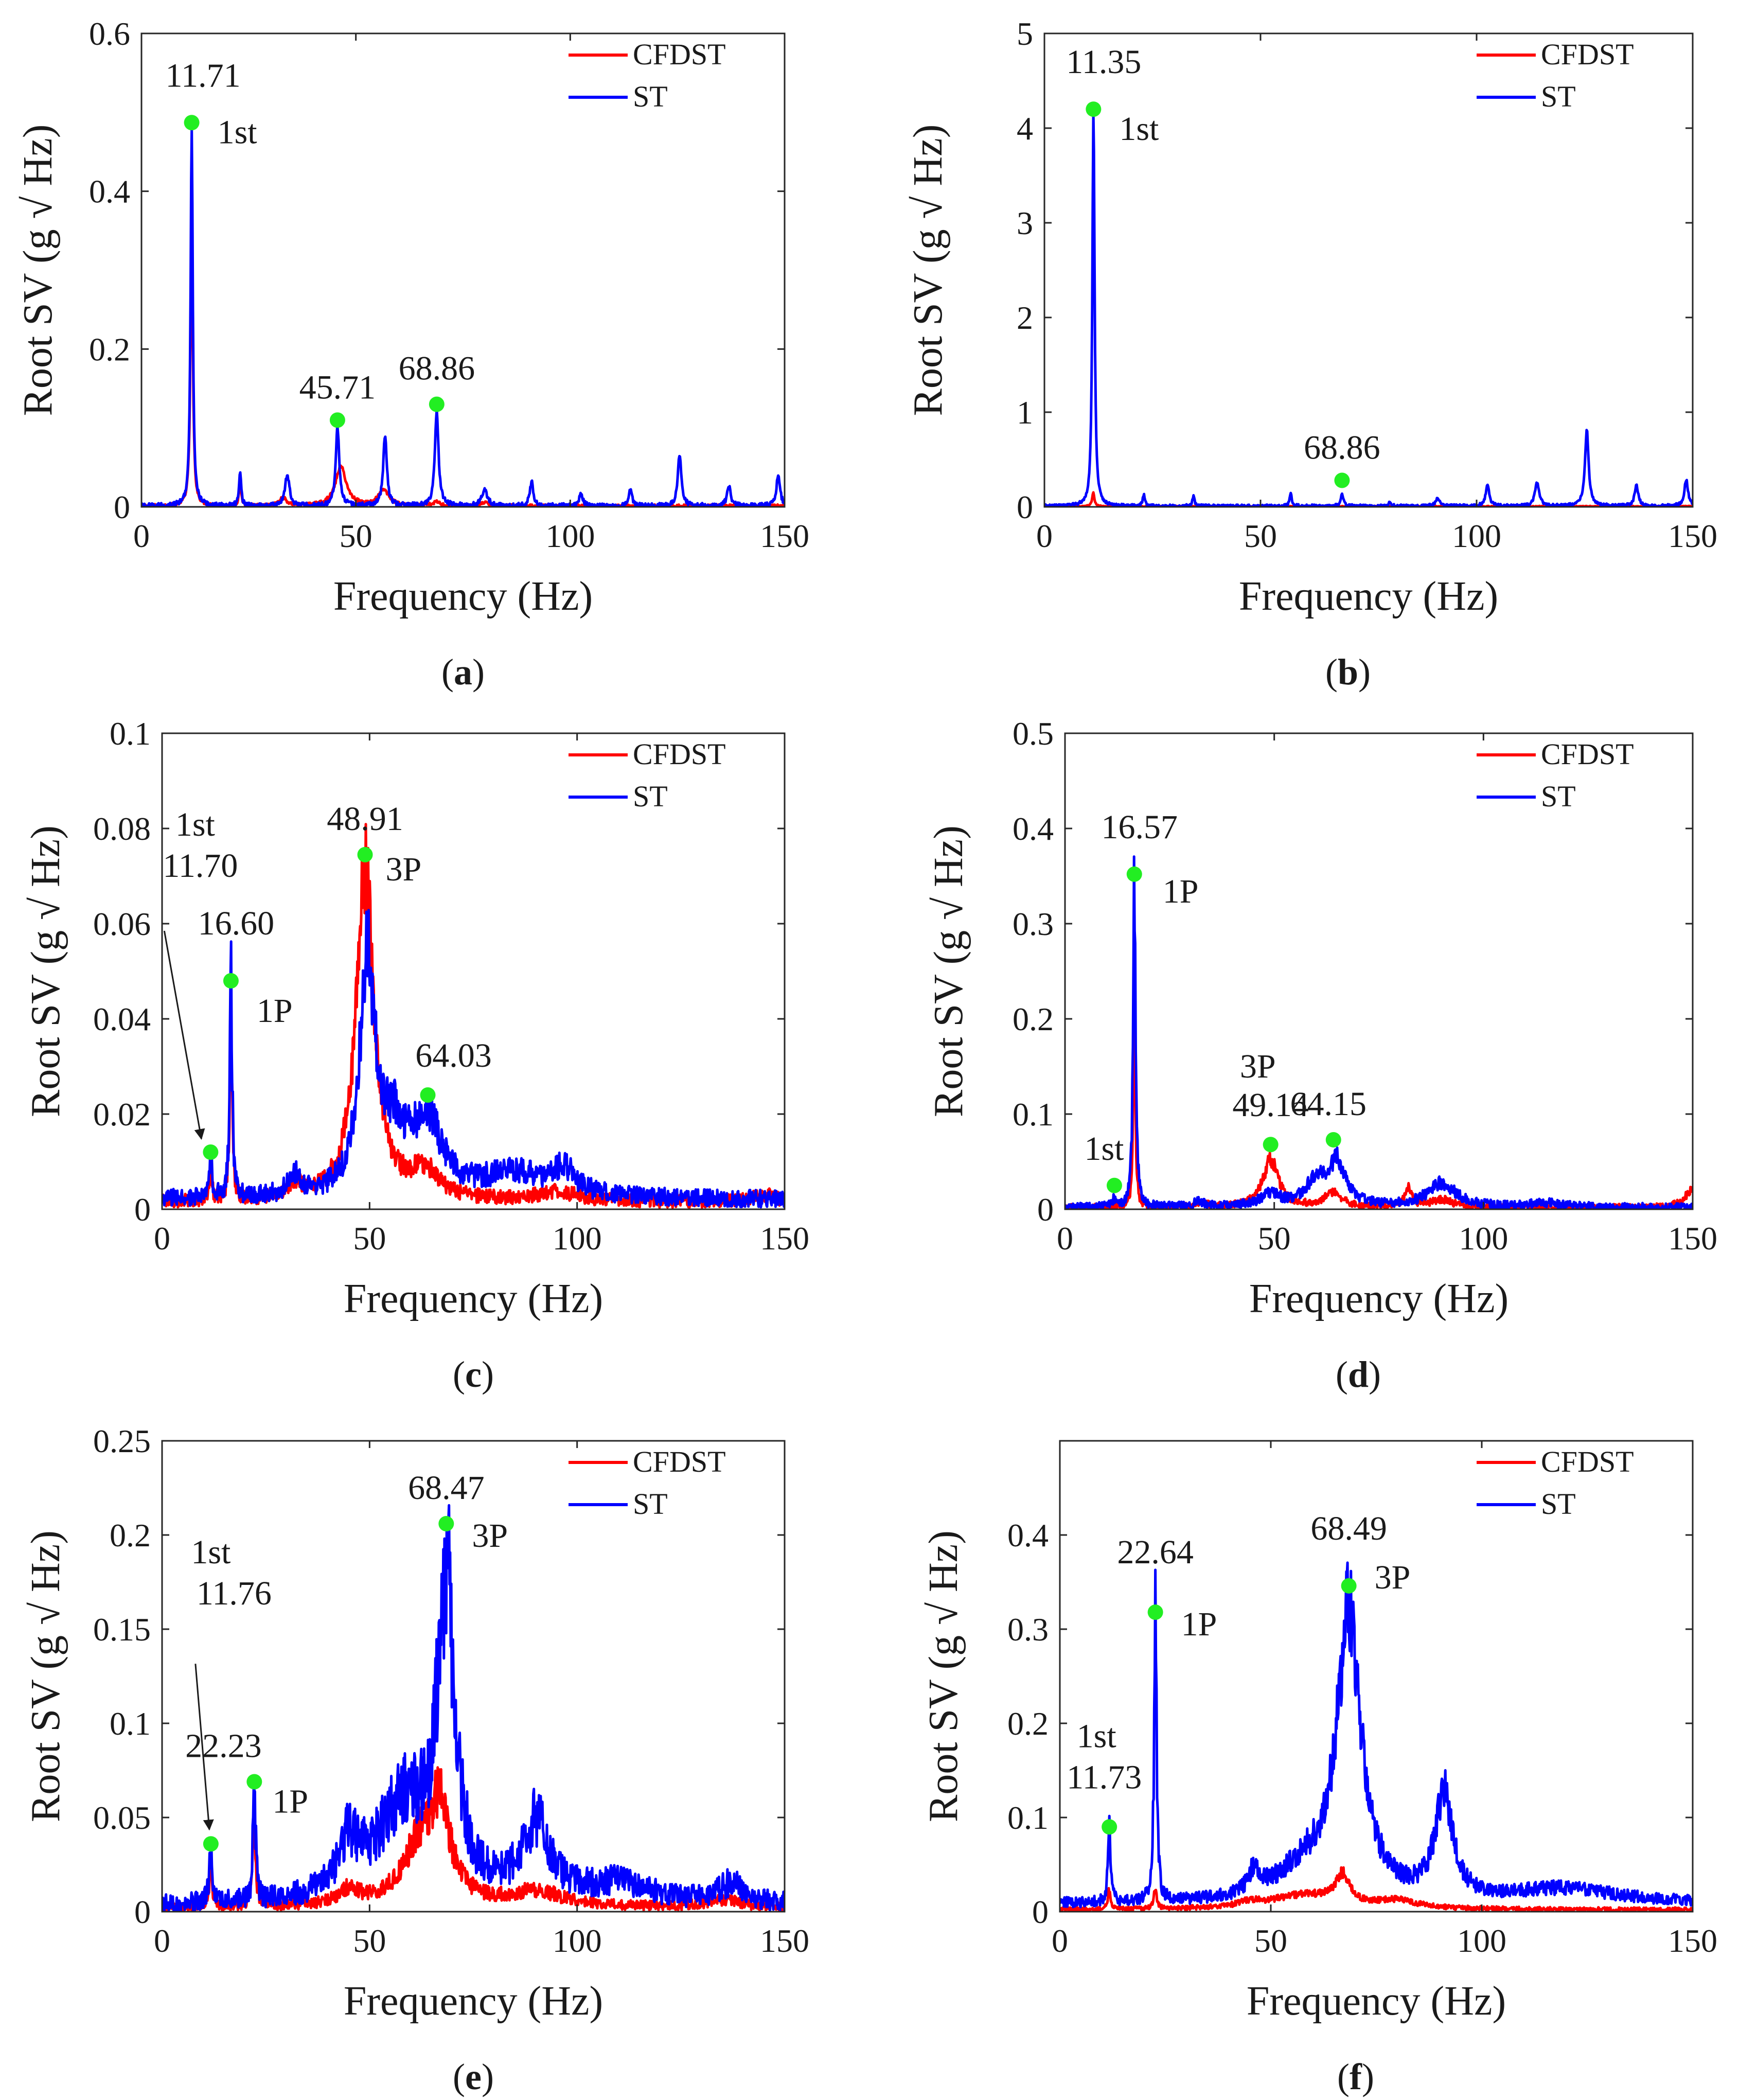 The image size is (1757, 2100). Describe the element at coordinates (1358, 1374) in the screenshot. I see `caption-letter: d` at that location.